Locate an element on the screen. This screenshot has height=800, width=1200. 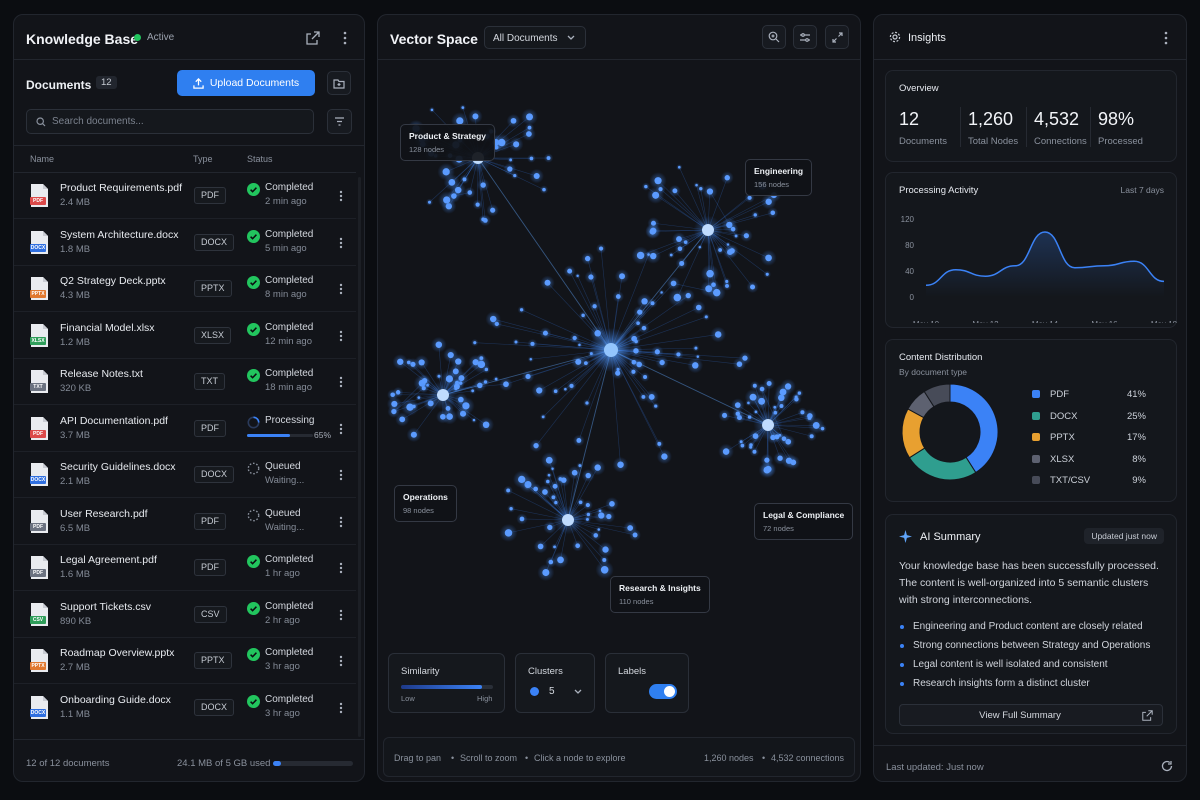
hint-click: Click a node to explore is located at coordinates (580, 758).